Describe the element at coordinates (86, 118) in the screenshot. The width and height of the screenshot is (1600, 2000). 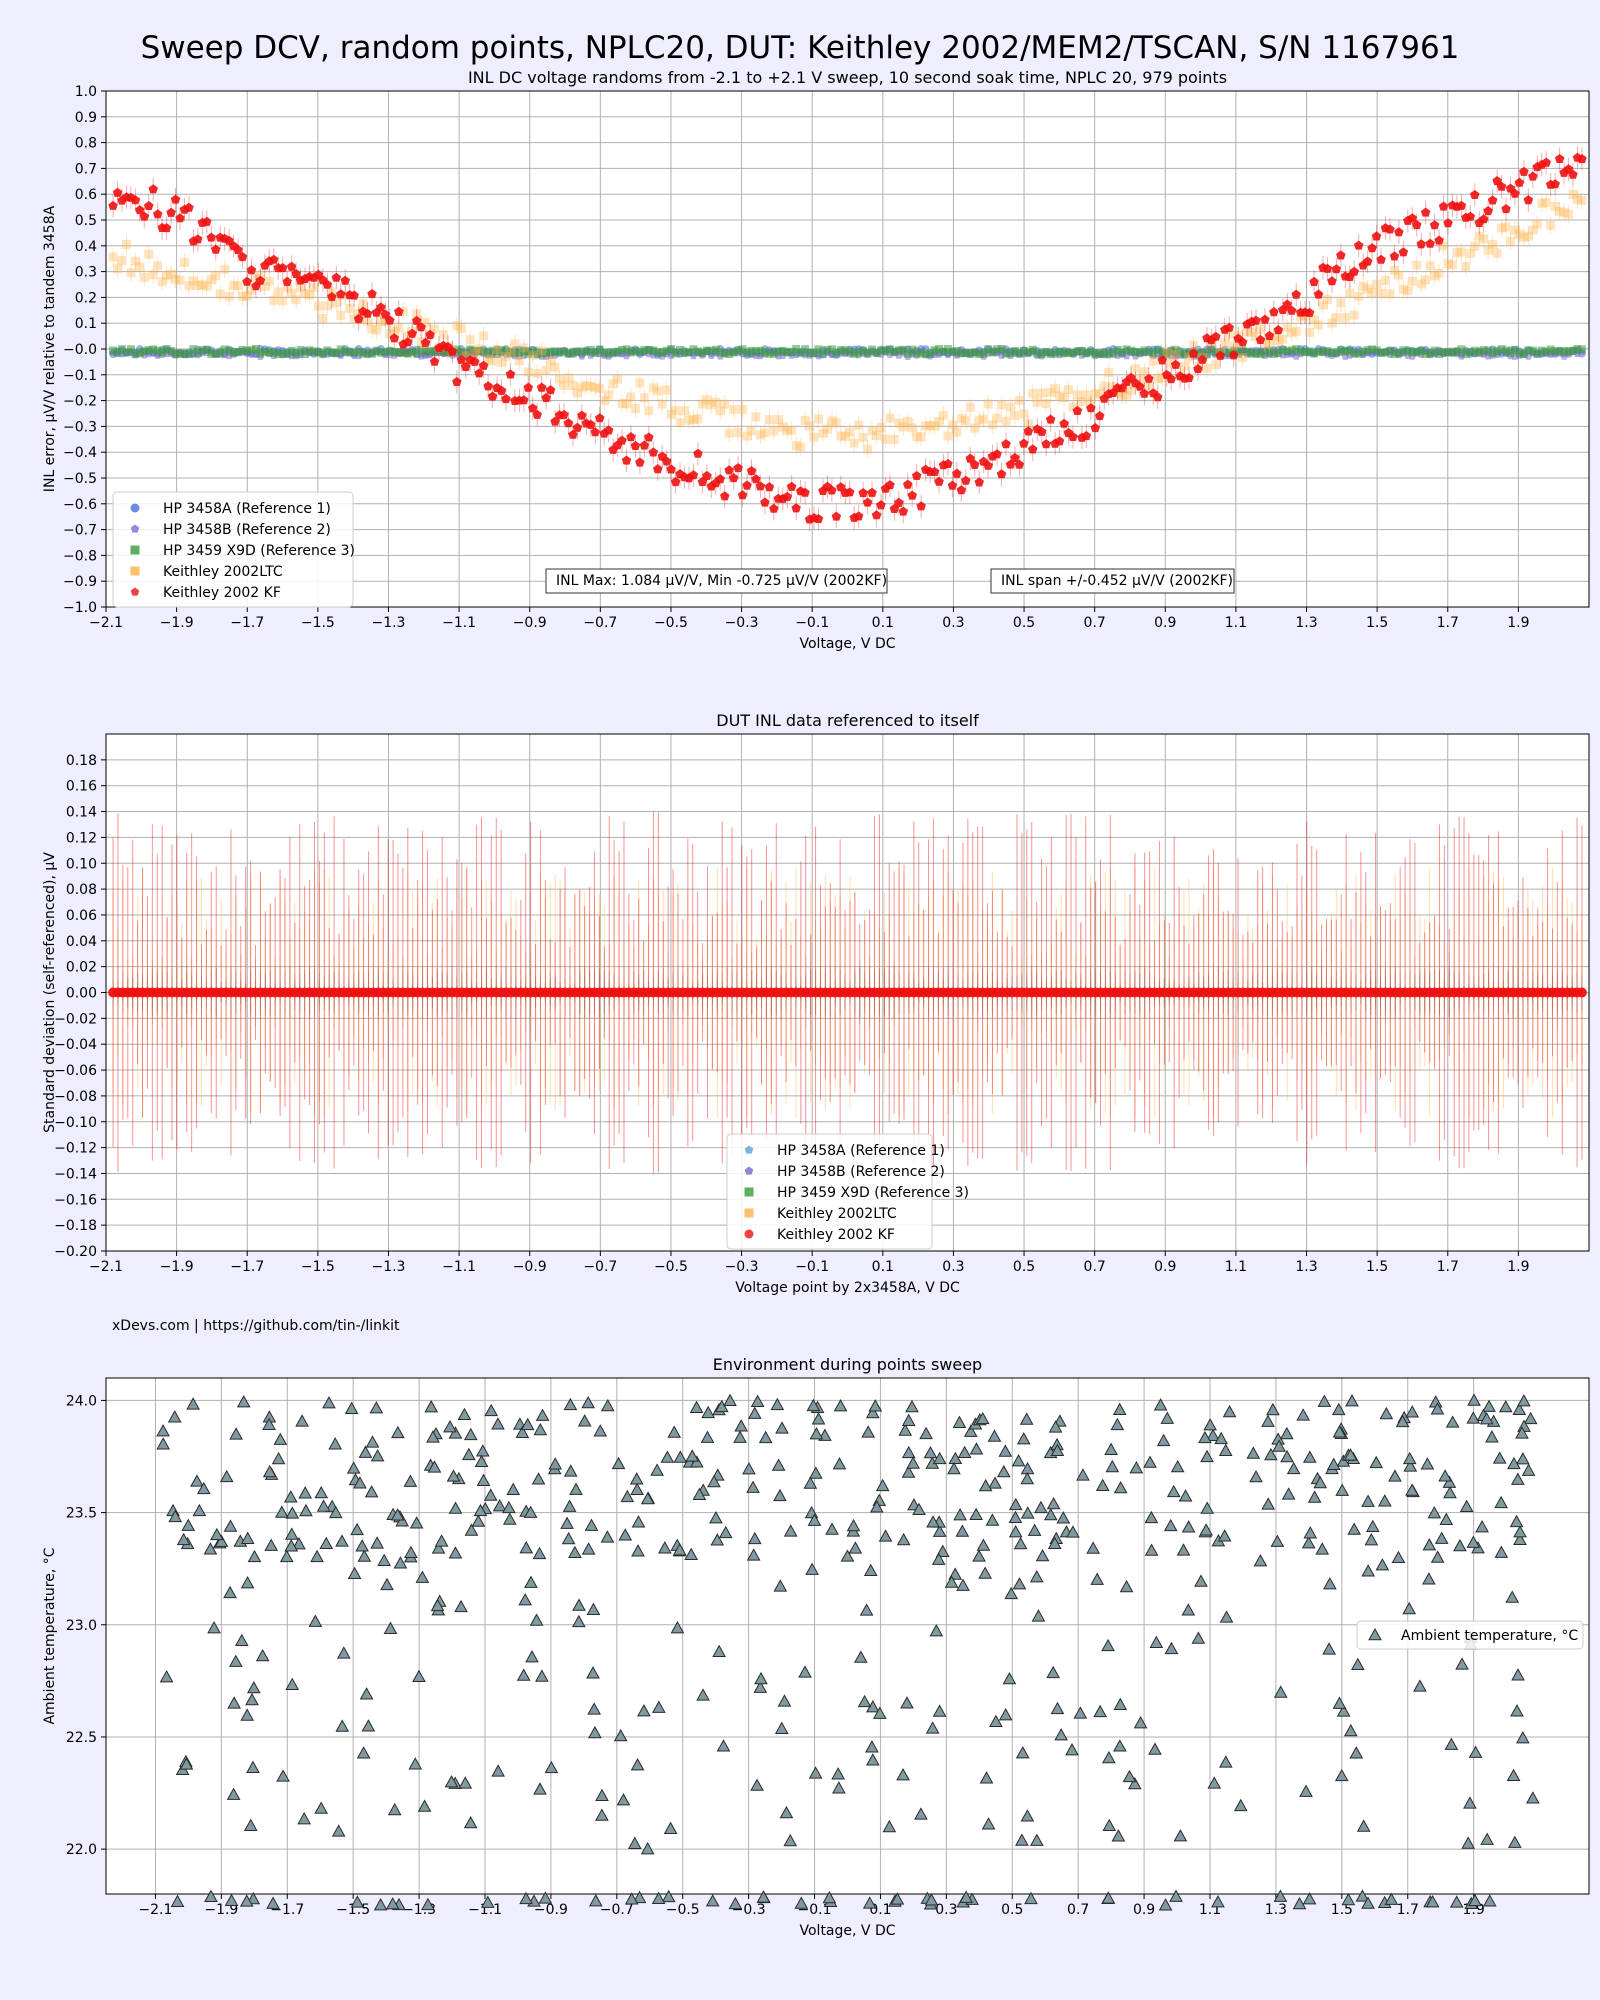
I see `y-tick-label: 0.9` at that location.